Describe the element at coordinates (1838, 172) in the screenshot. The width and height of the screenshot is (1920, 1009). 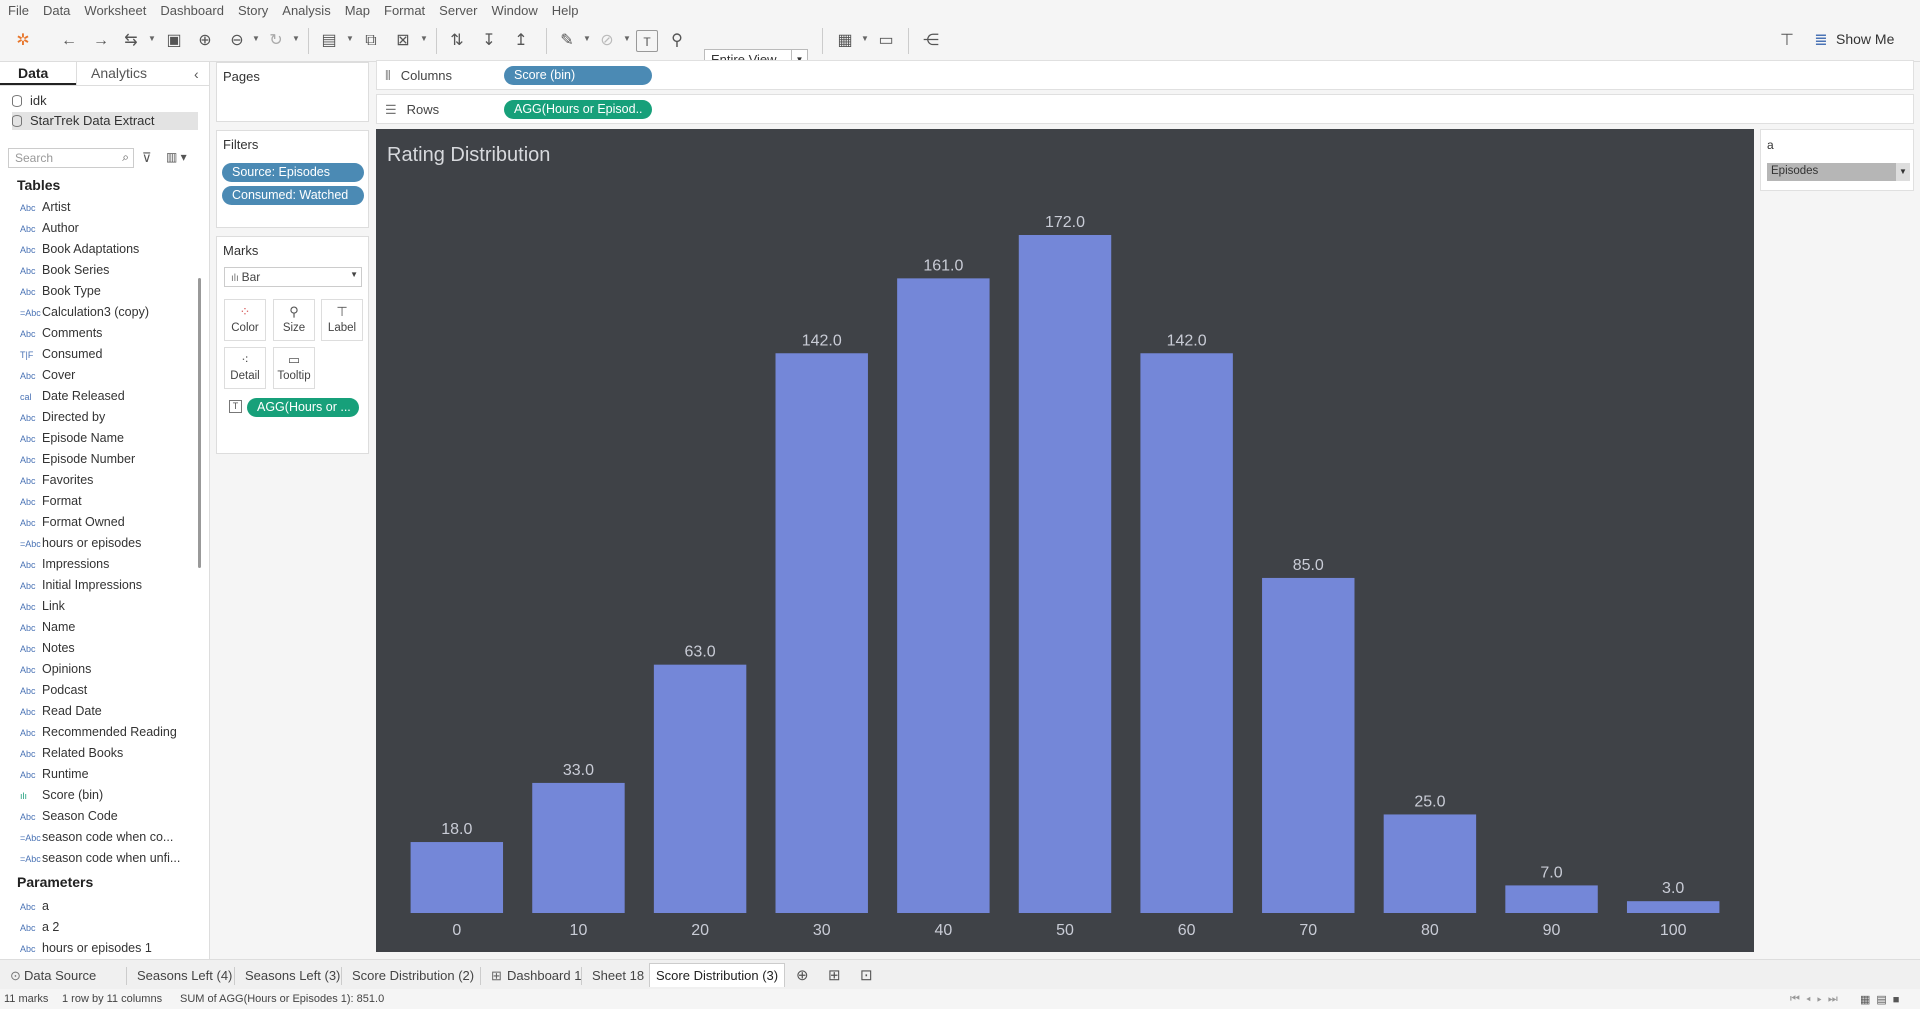
I see `parameter-select: Episodes ▼` at that location.